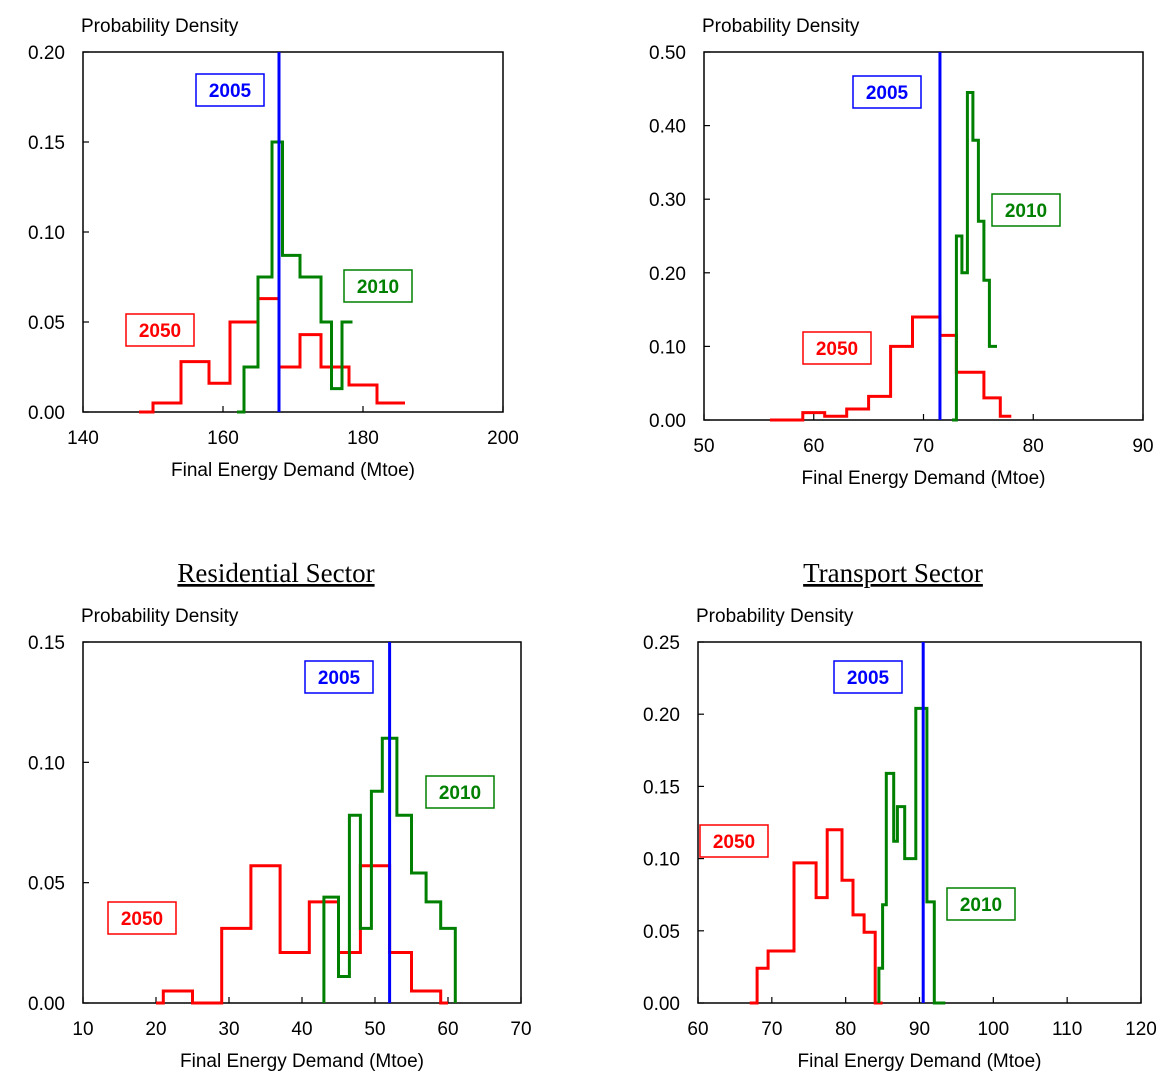  Describe the element at coordinates (83, 438) in the screenshot. I see `x-tick-label: 140` at that location.